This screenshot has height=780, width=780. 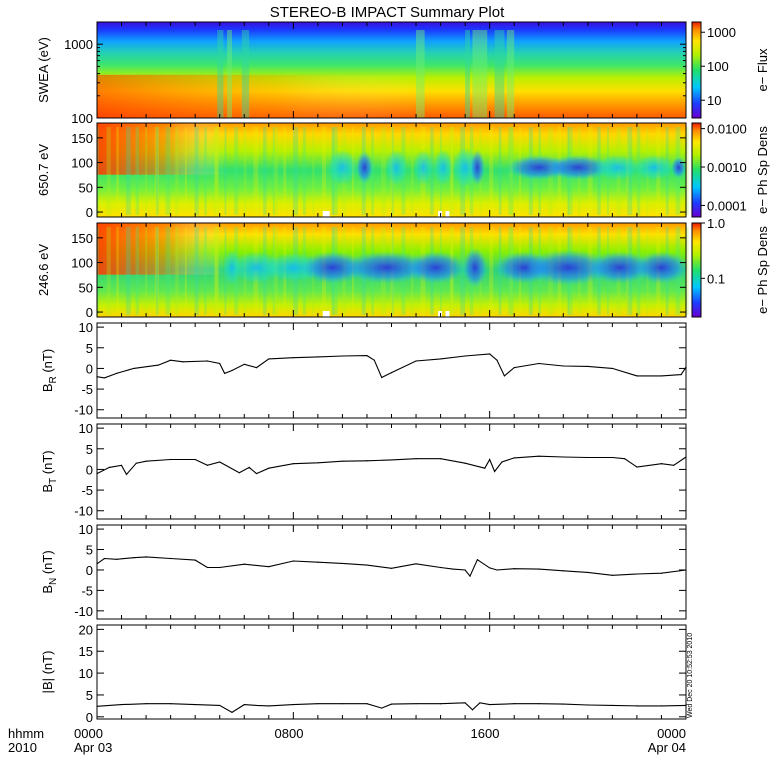 I want to click on pad246-ytick-label: 0, so click(x=89, y=312).